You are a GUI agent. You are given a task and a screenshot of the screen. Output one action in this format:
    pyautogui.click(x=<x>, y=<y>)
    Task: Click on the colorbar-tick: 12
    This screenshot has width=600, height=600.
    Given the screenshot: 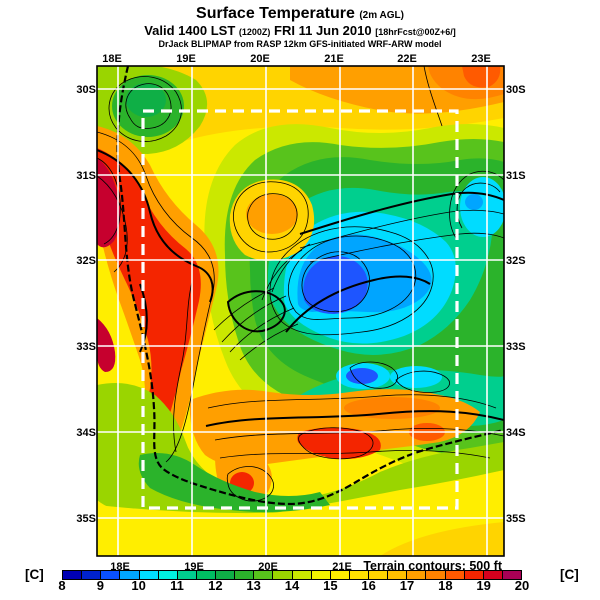 What is the action you would take?
    pyautogui.click(x=215, y=585)
    